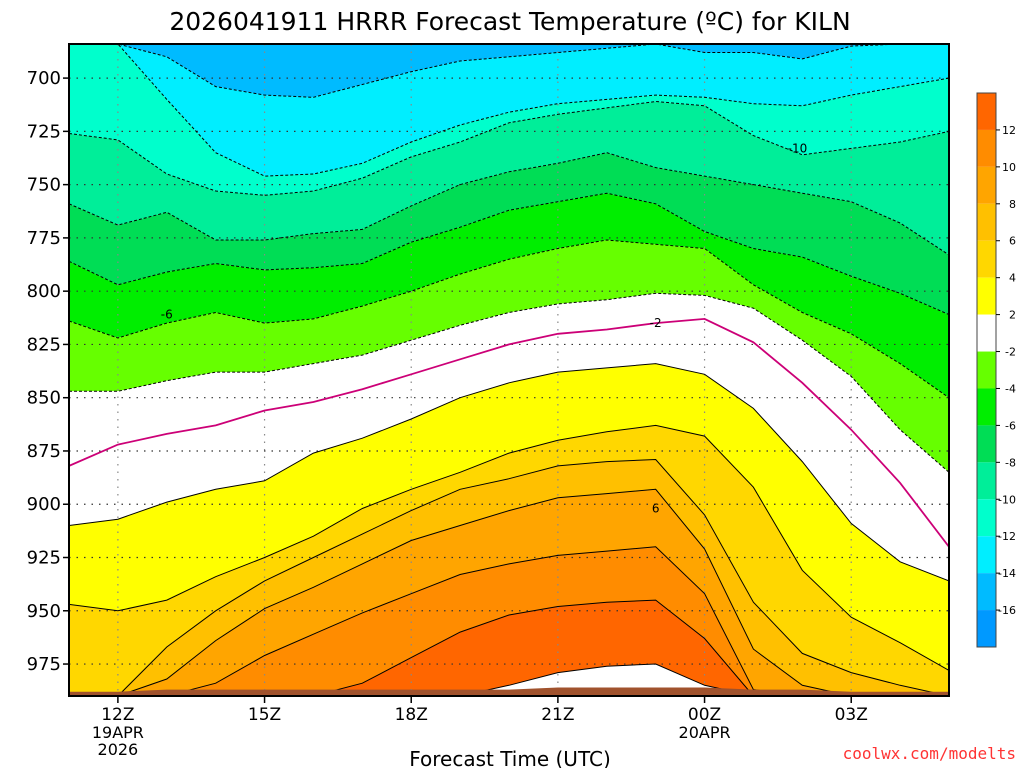 The width and height of the screenshot is (1024, 768). I want to click on y-tick-label-900: 900, so click(44, 504).